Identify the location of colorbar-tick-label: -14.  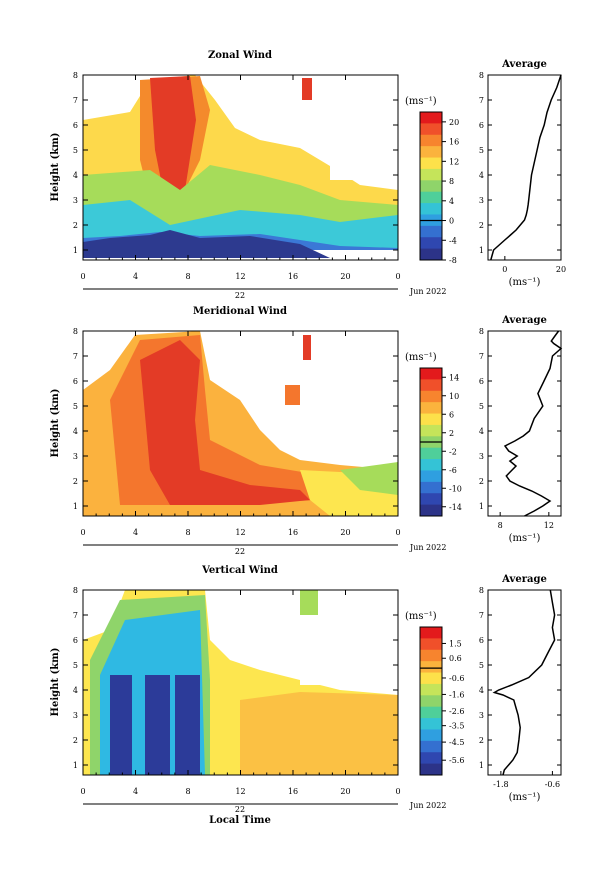
(455, 507).